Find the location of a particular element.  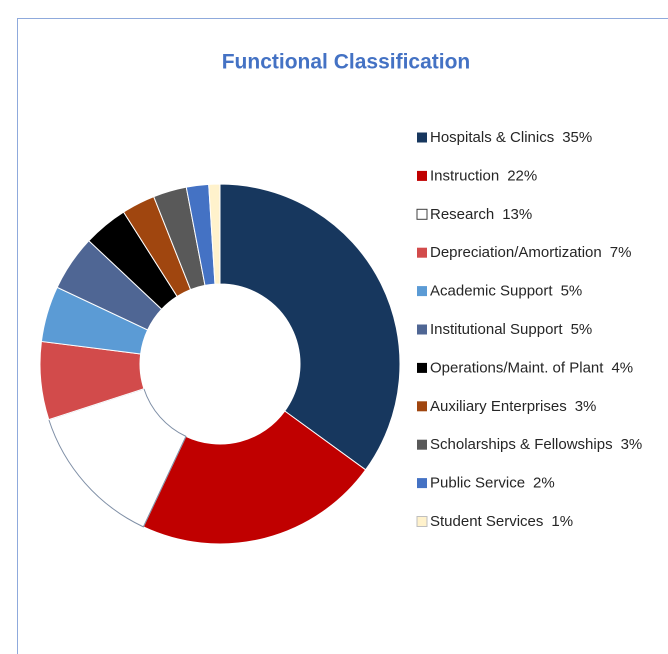

legend-value: 4% is located at coordinates (622, 367).